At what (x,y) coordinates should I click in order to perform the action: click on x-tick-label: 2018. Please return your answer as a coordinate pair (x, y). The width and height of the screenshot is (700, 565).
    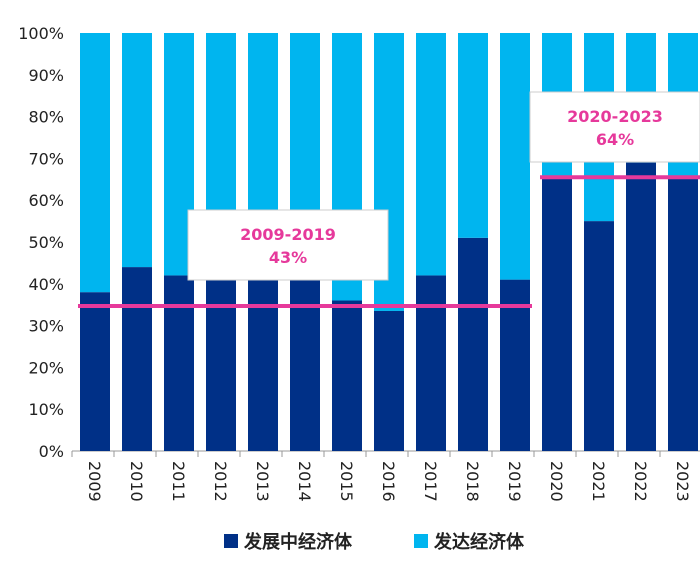
    Looking at the image, I should click on (472, 481).